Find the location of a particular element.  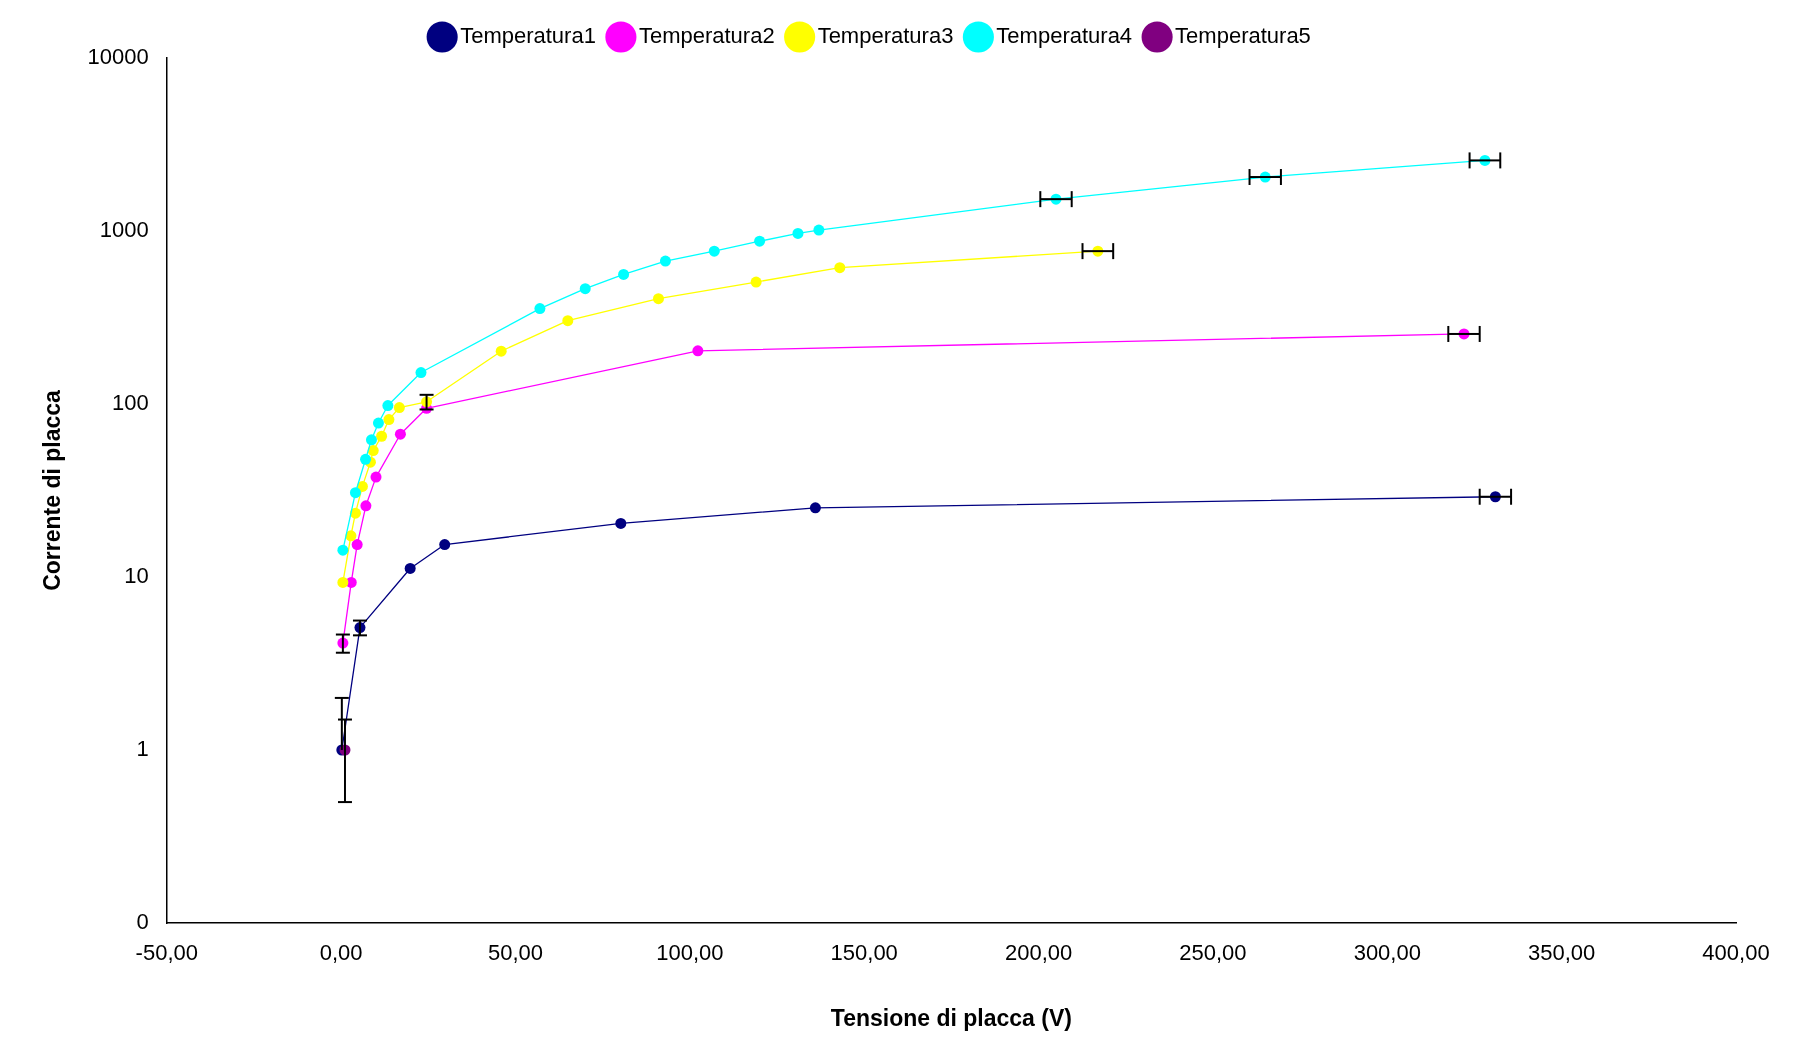

legend-label: Temperatura2 is located at coordinates (706, 36).